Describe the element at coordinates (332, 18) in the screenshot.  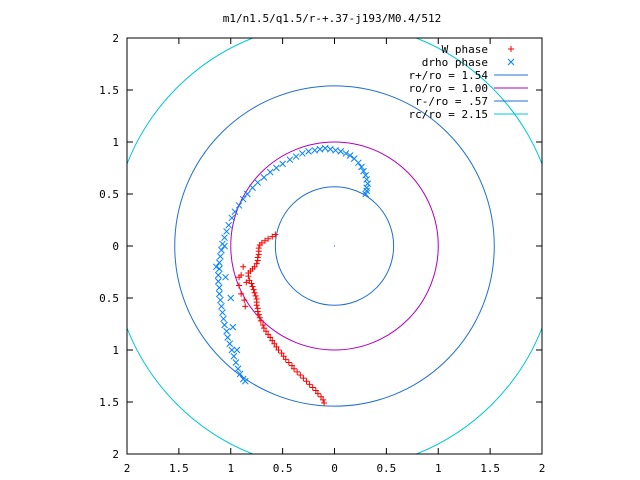
I see `chart-title: m1/n1.5/q1.5/r-+.37-j193/M0.4/512` at that location.